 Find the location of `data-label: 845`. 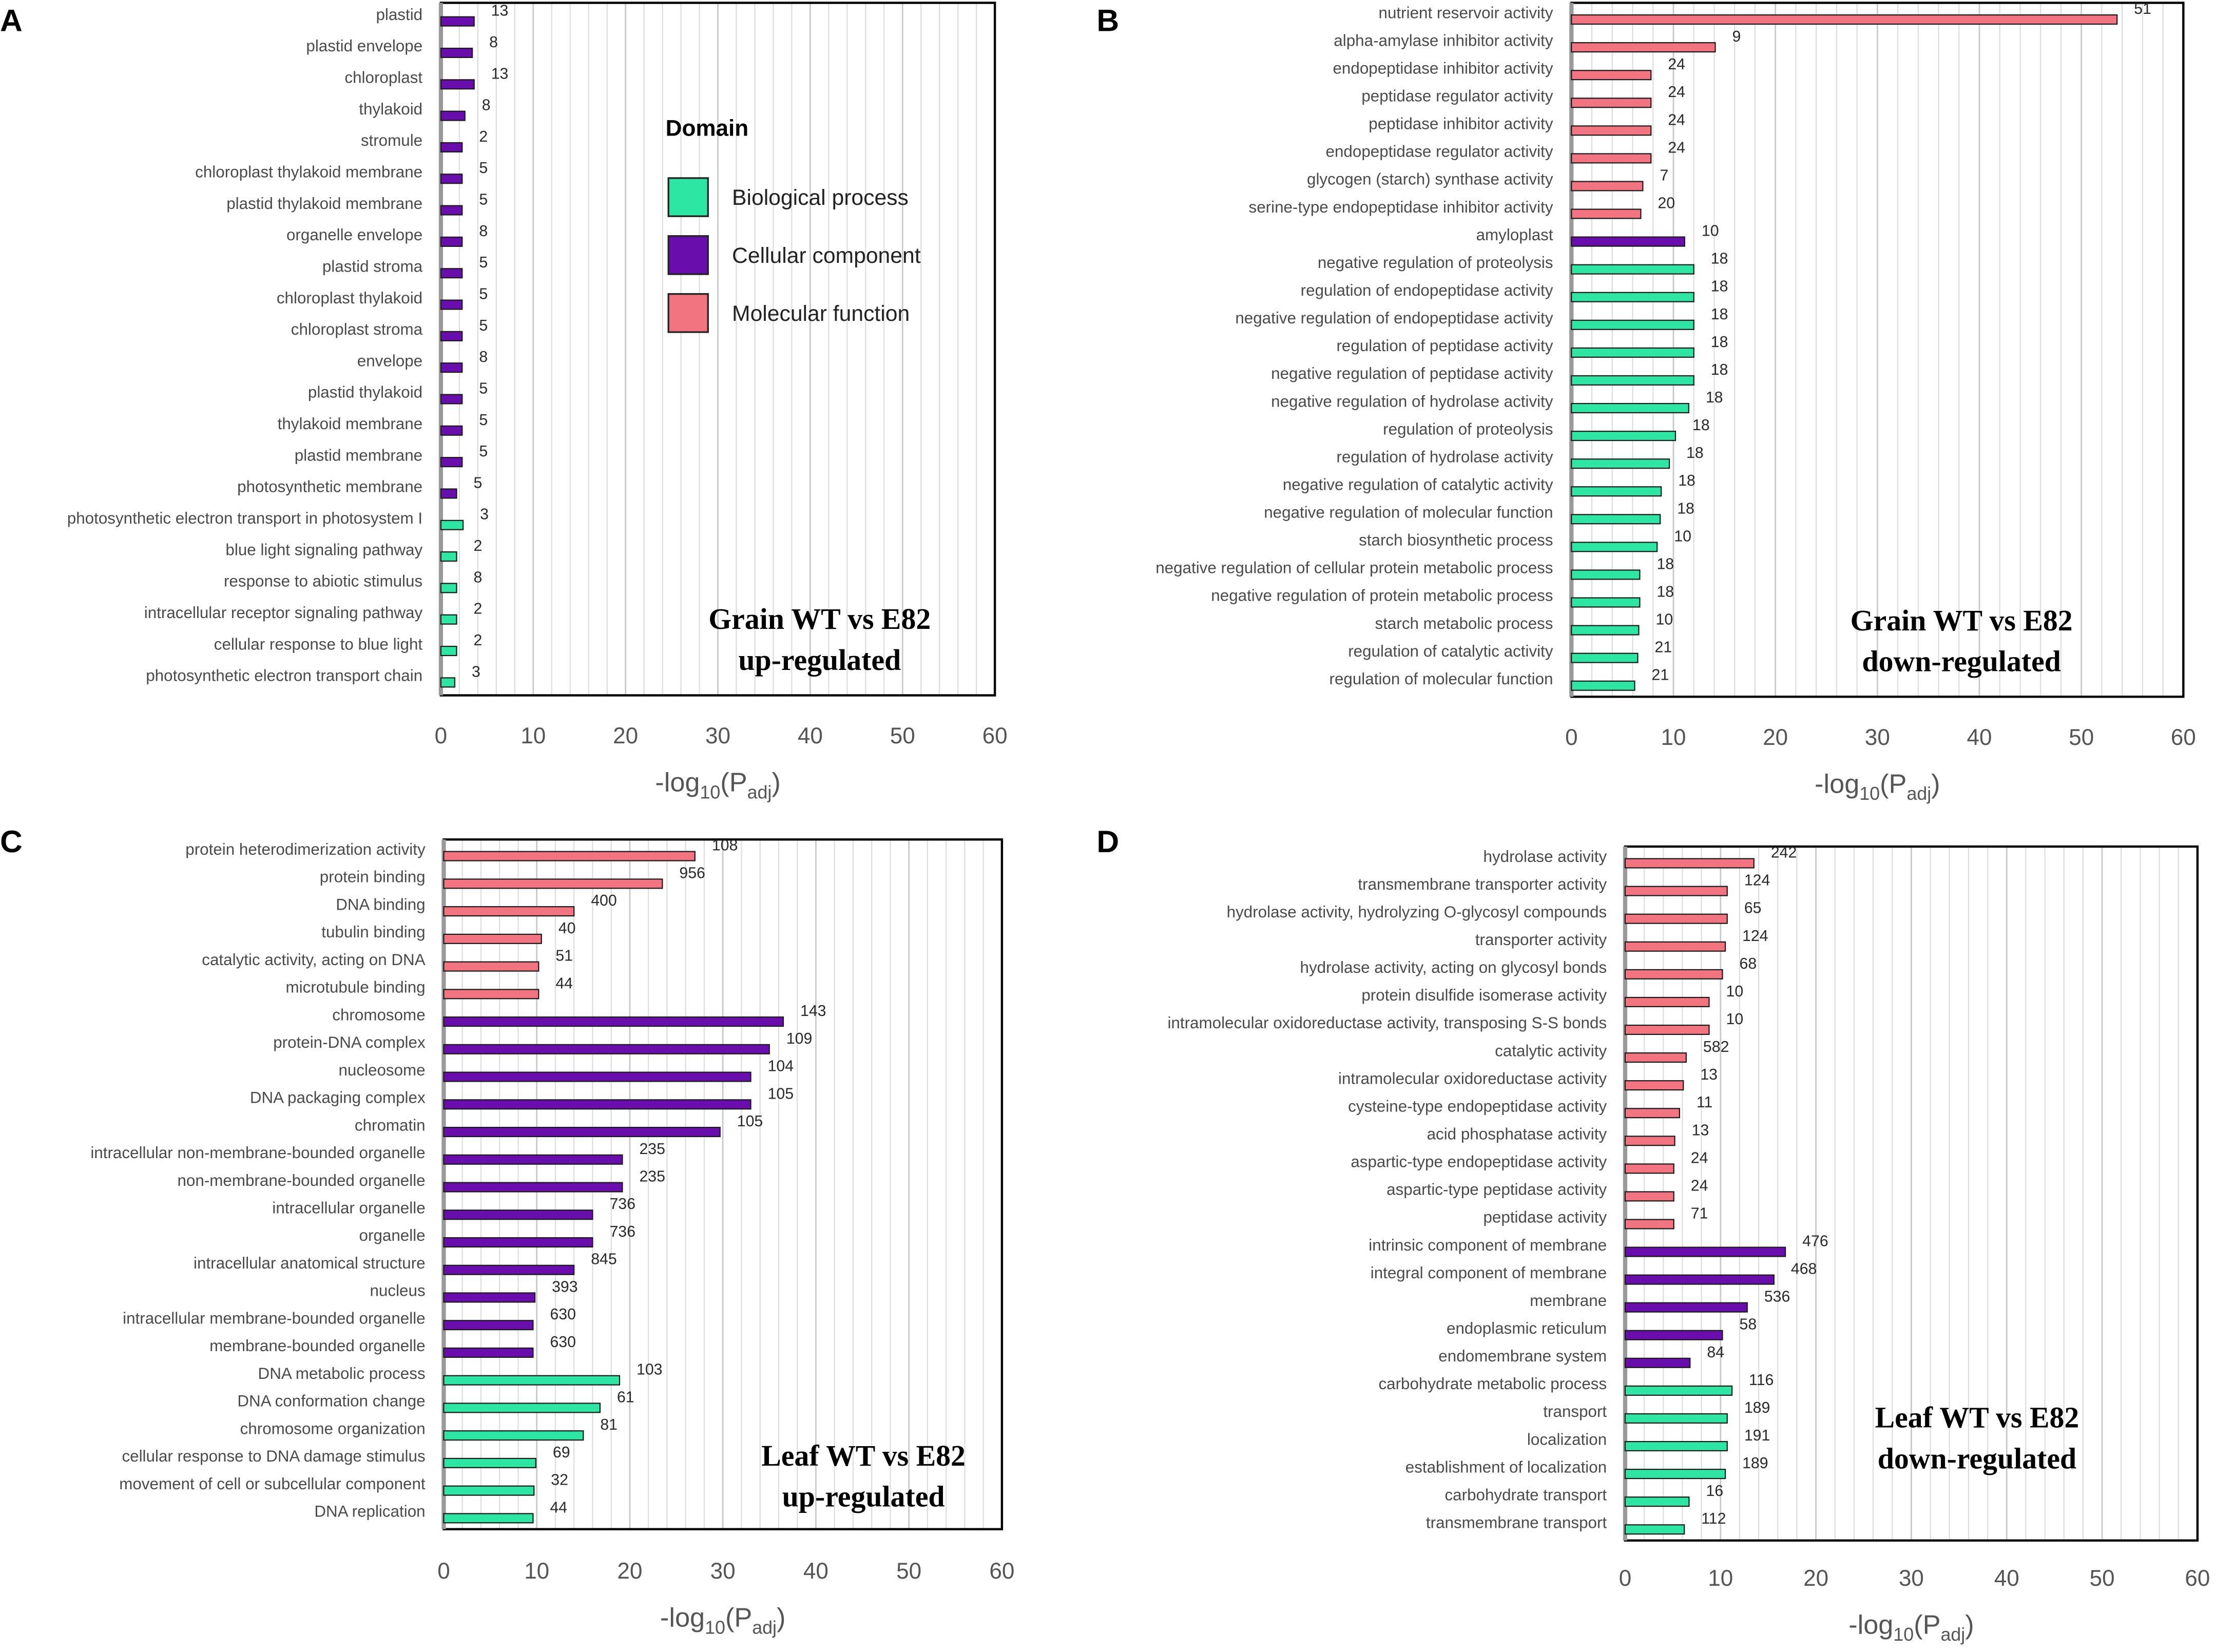

data-label: 845 is located at coordinates (604, 1259).